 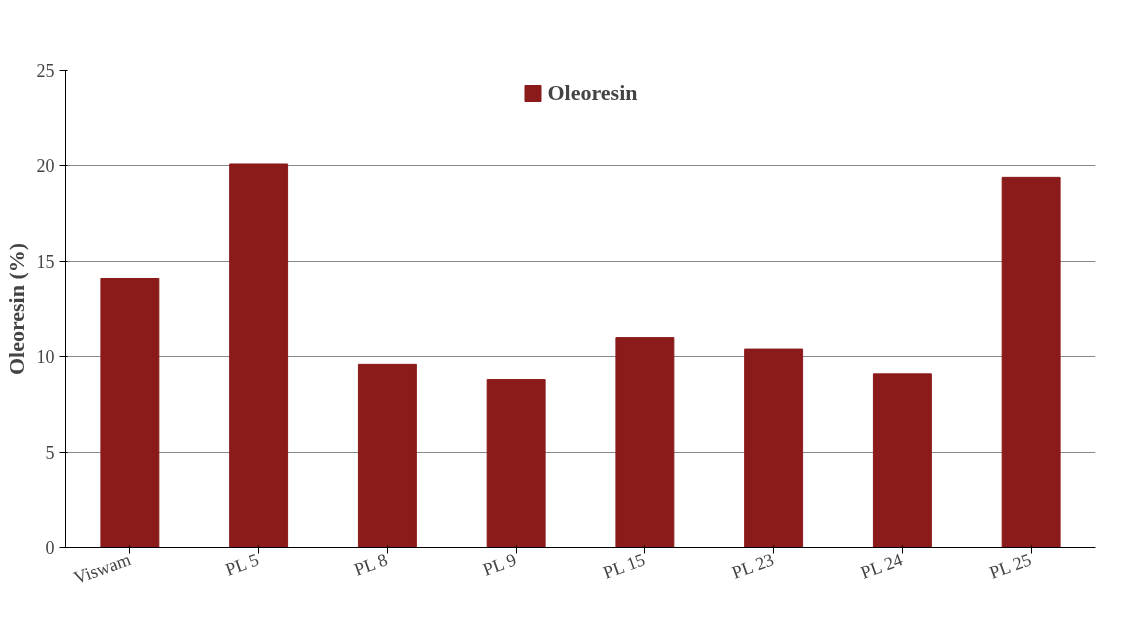 I want to click on x-tick-label: PL 5, so click(x=242, y=564).